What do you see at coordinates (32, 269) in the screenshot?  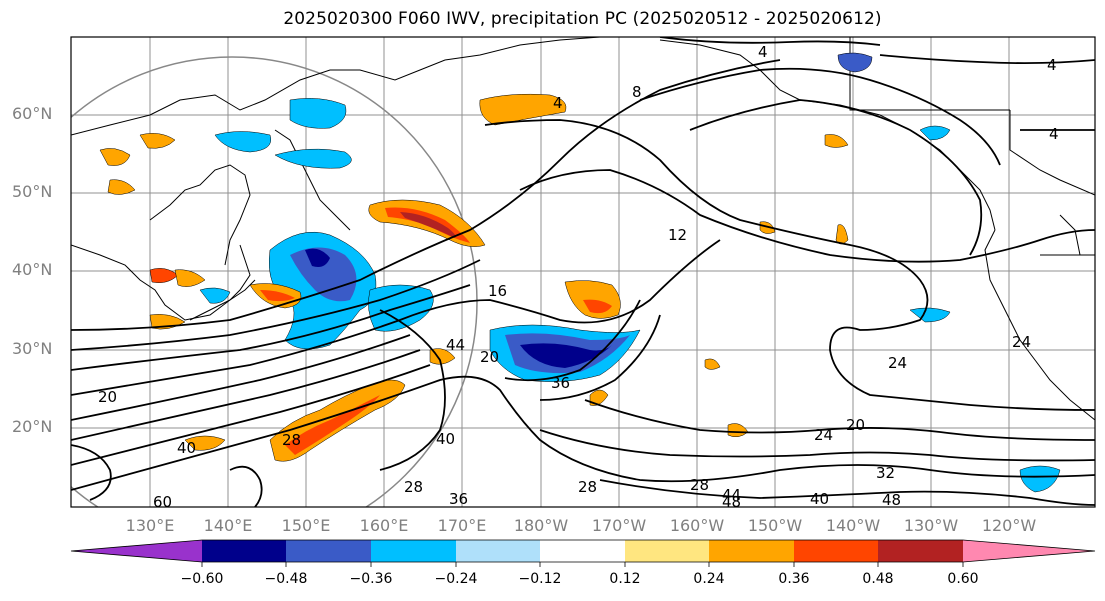 I see `latitude-label: 40°N` at bounding box center [32, 269].